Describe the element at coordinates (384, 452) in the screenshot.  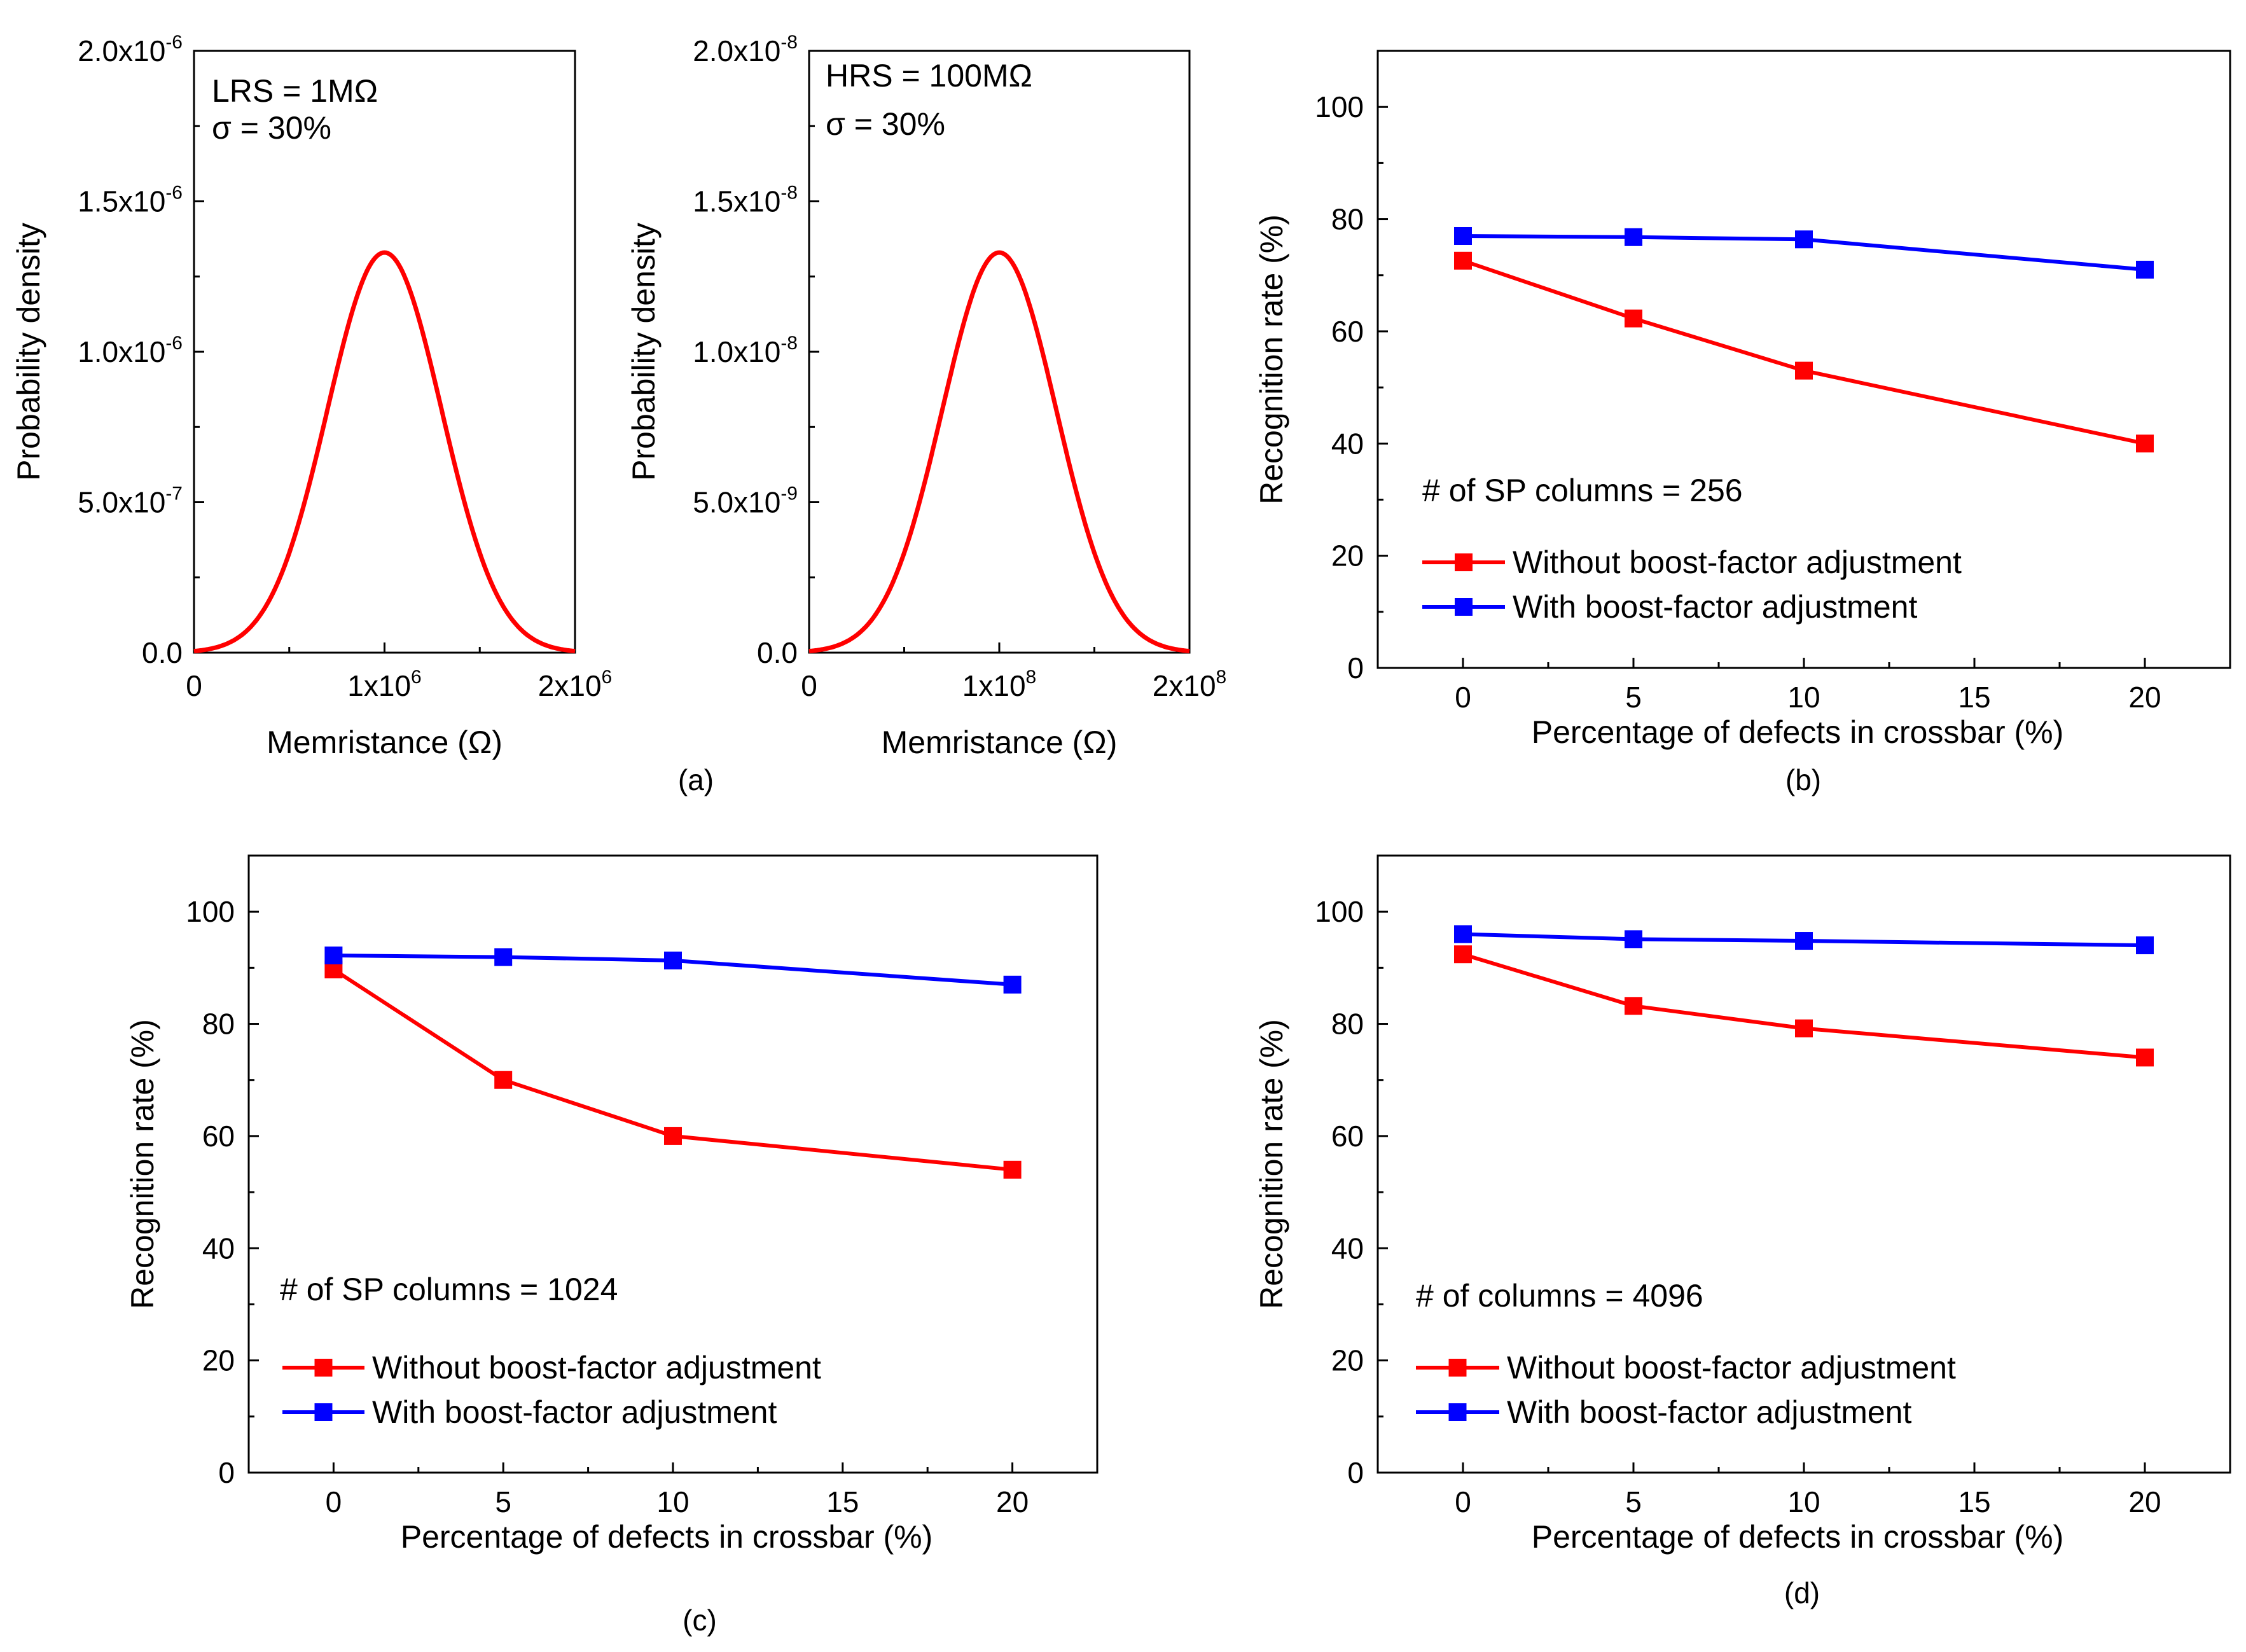
I see `a1-gaussian-curve` at that location.